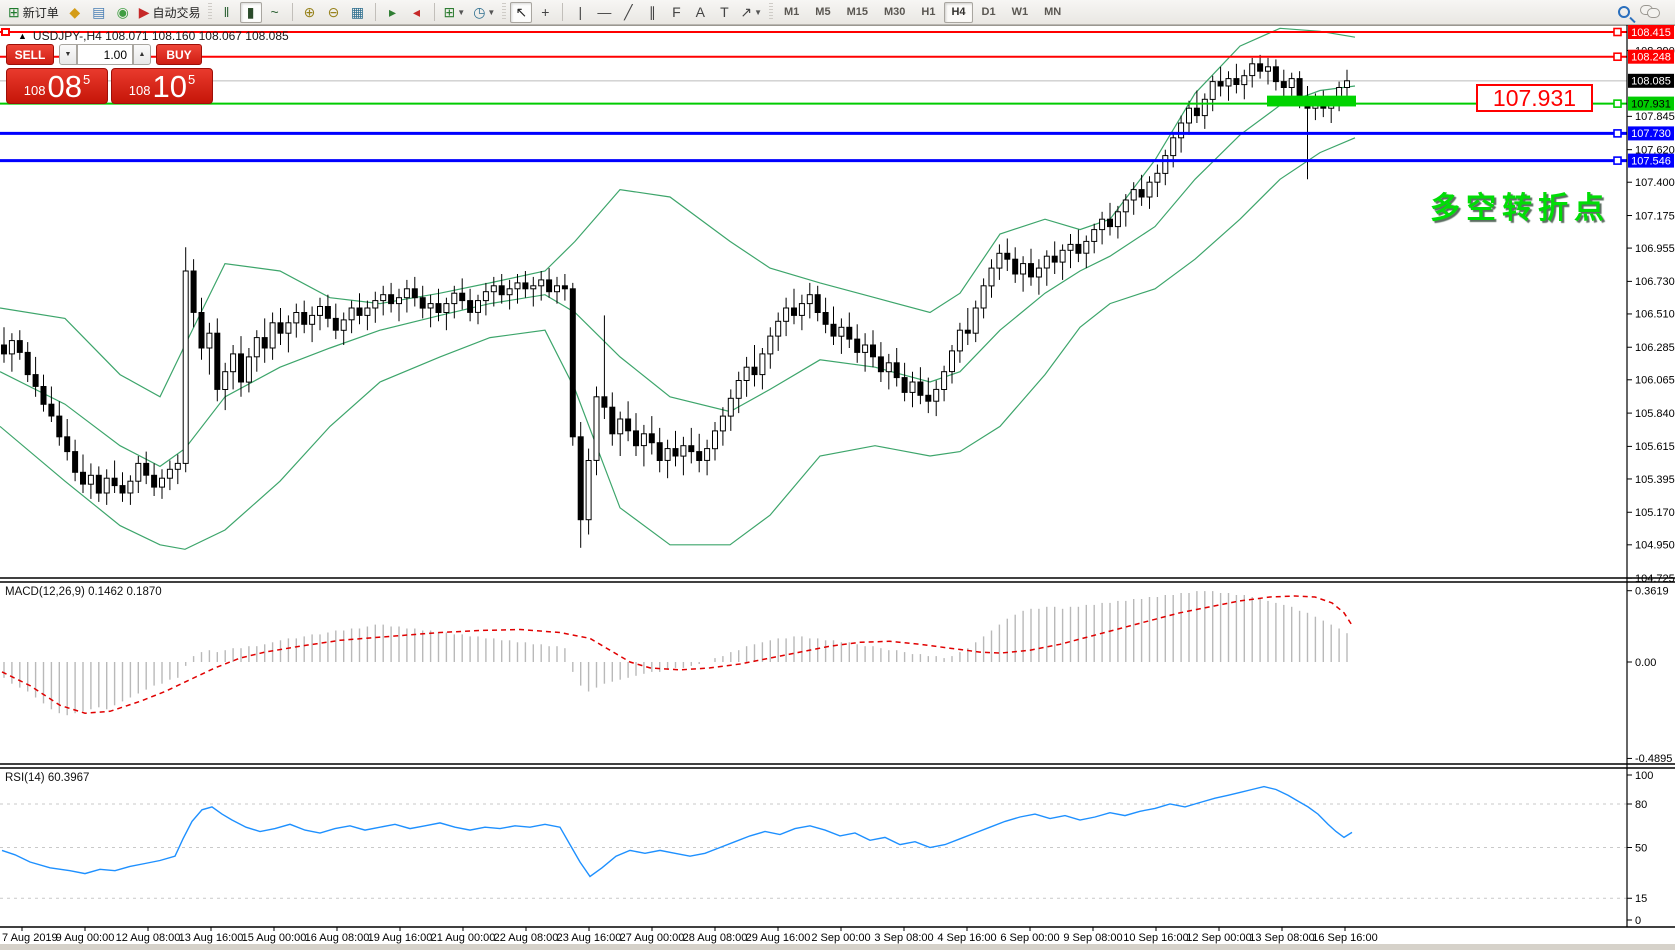 This screenshot has height=950, width=1675. I want to click on svg-text: 0, so click(1638, 921).